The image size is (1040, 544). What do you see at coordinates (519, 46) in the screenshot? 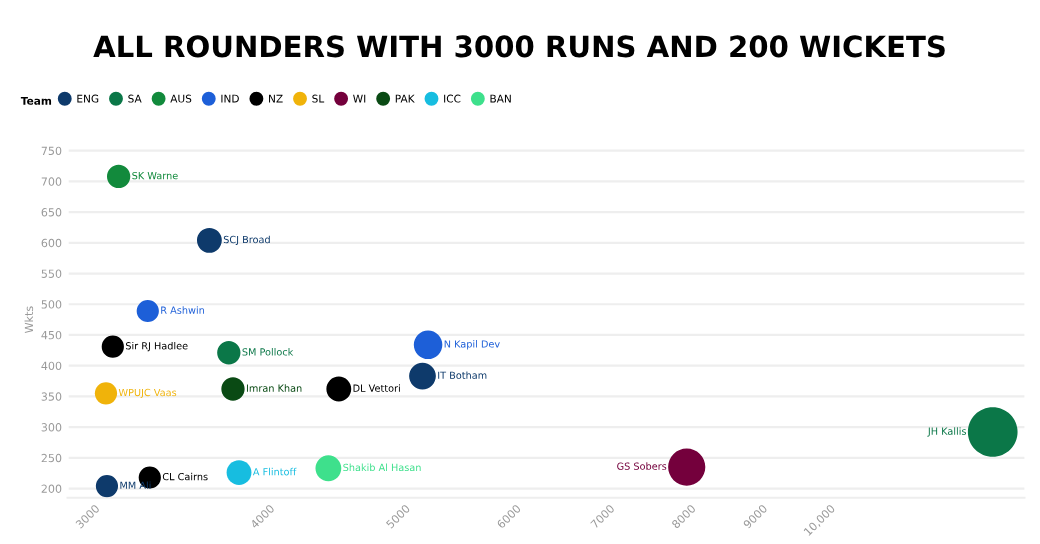
I see `chart-title: ALL ROUNDERS WITH 3000 RUNS AND 200 WICKETS` at bounding box center [519, 46].